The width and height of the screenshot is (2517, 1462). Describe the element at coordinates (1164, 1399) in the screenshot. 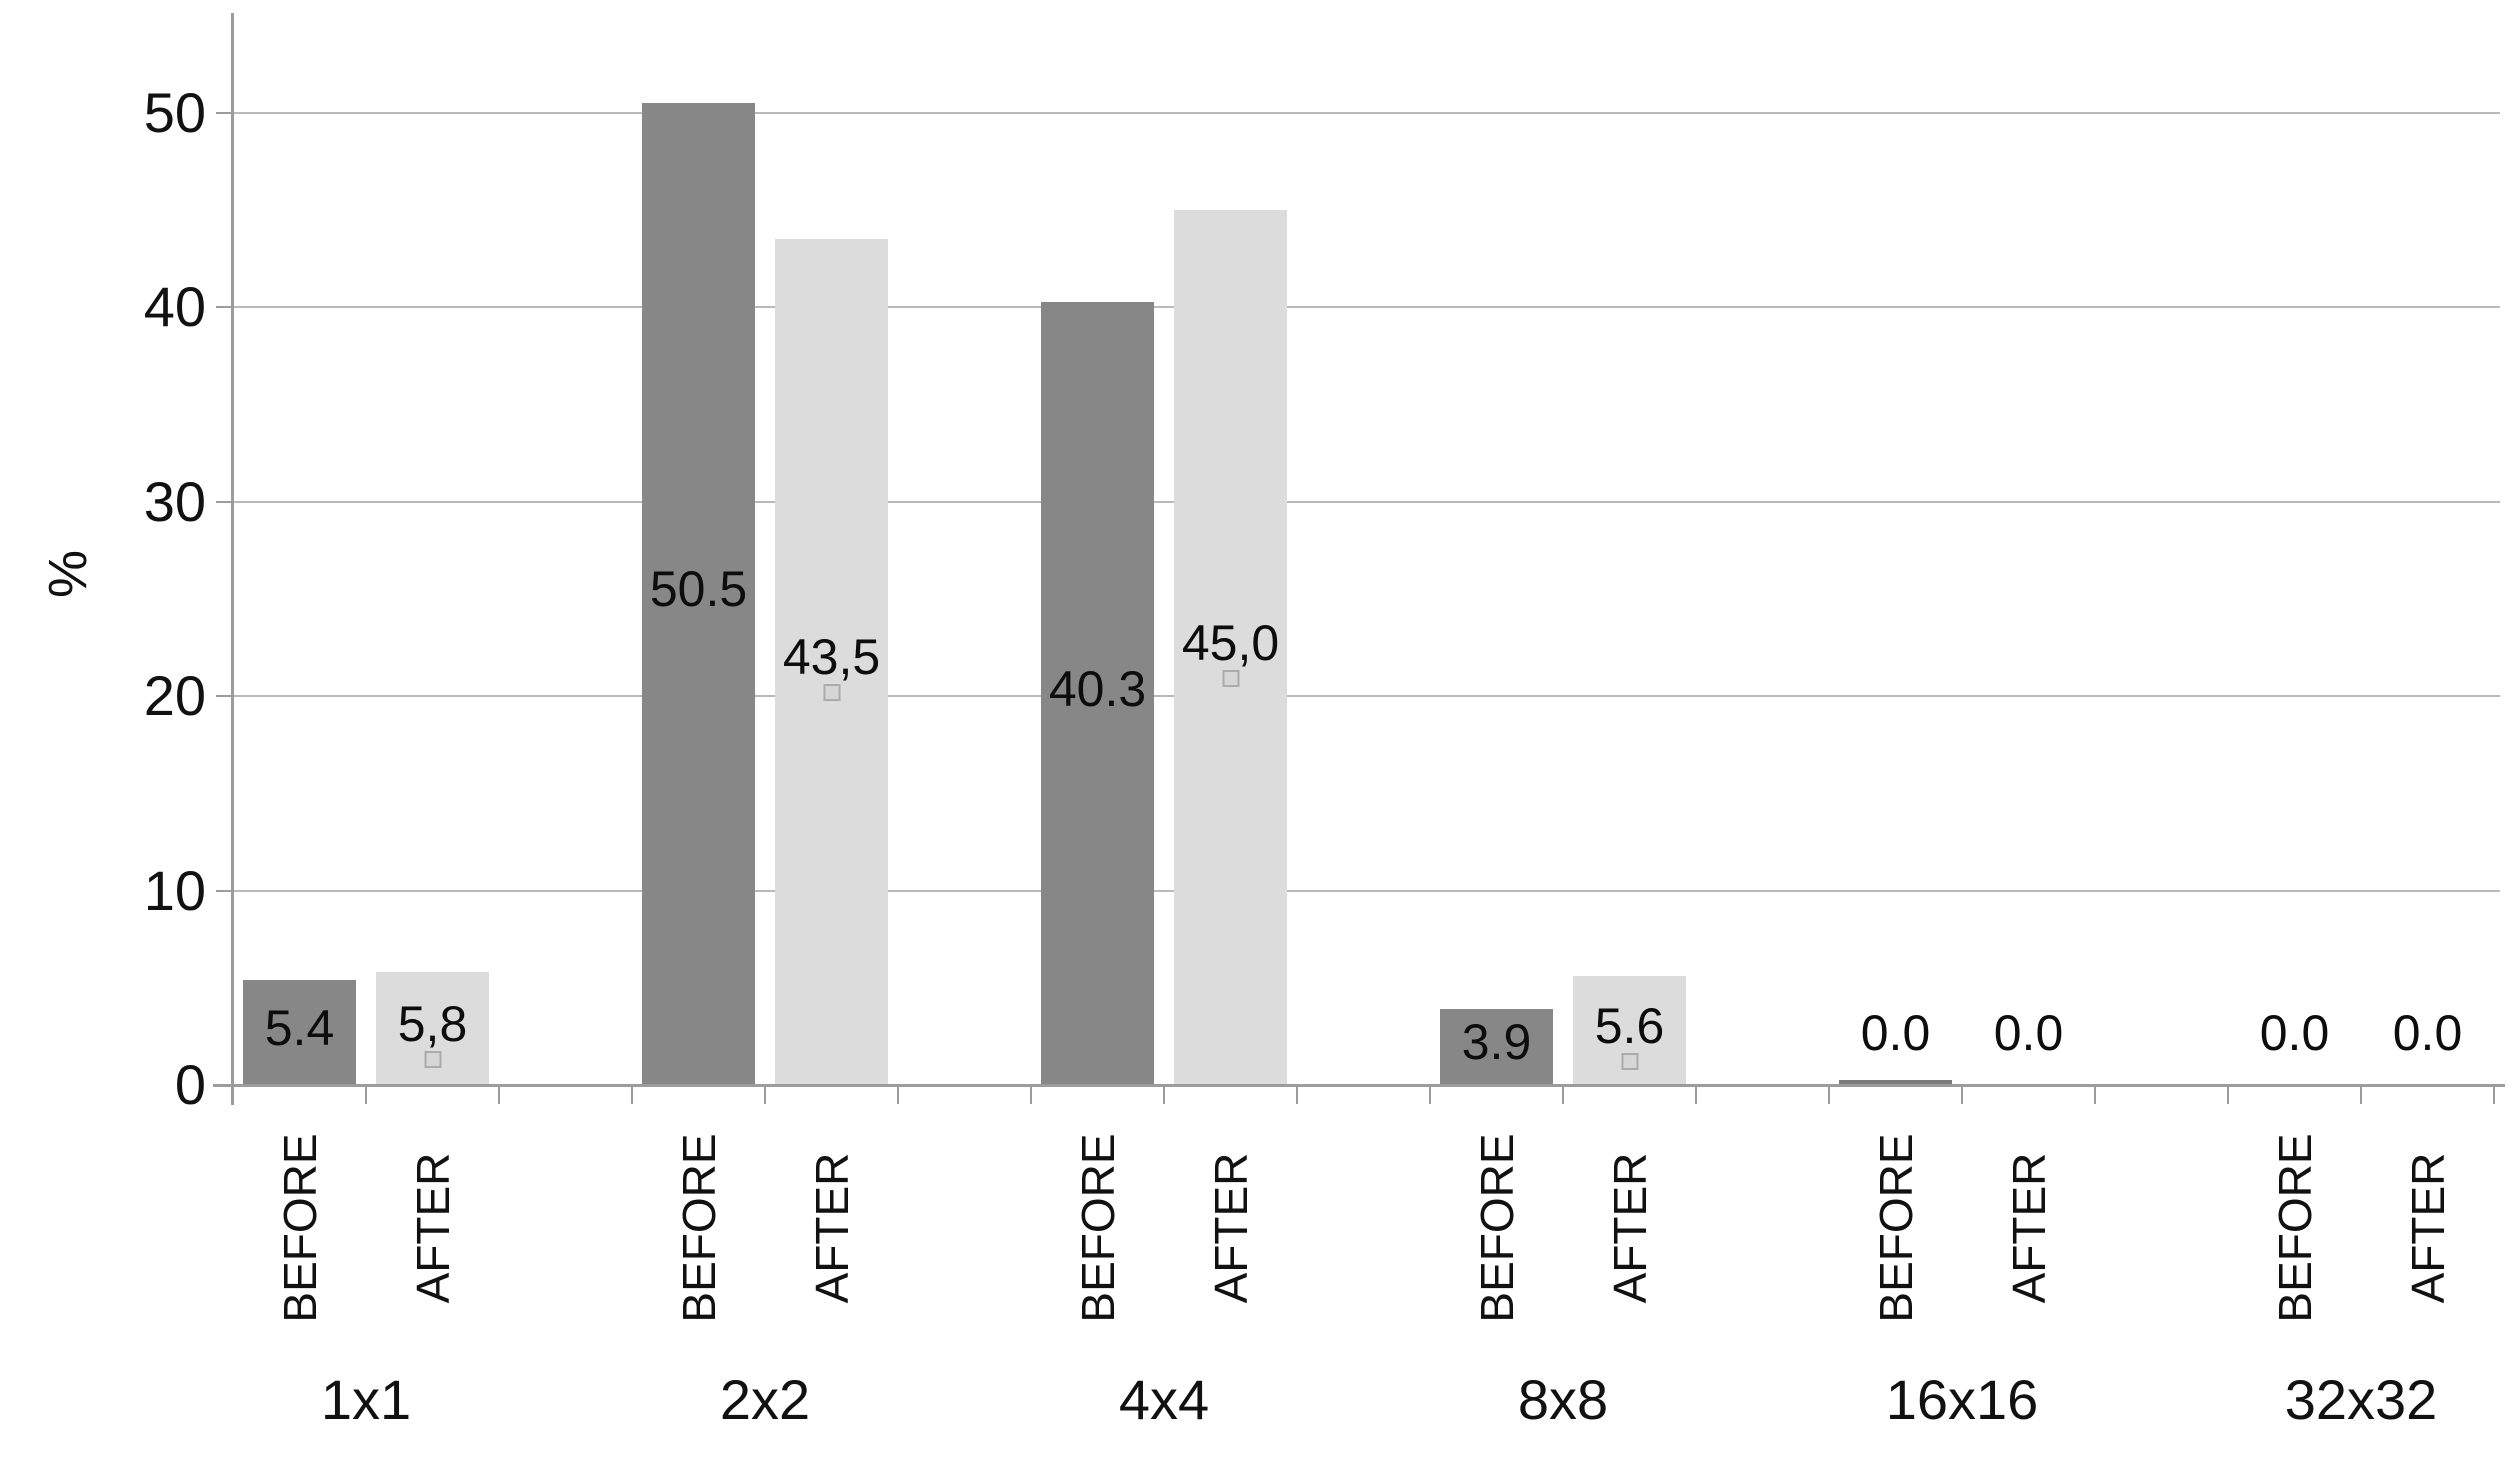

I see `category-label: 4x4` at that location.